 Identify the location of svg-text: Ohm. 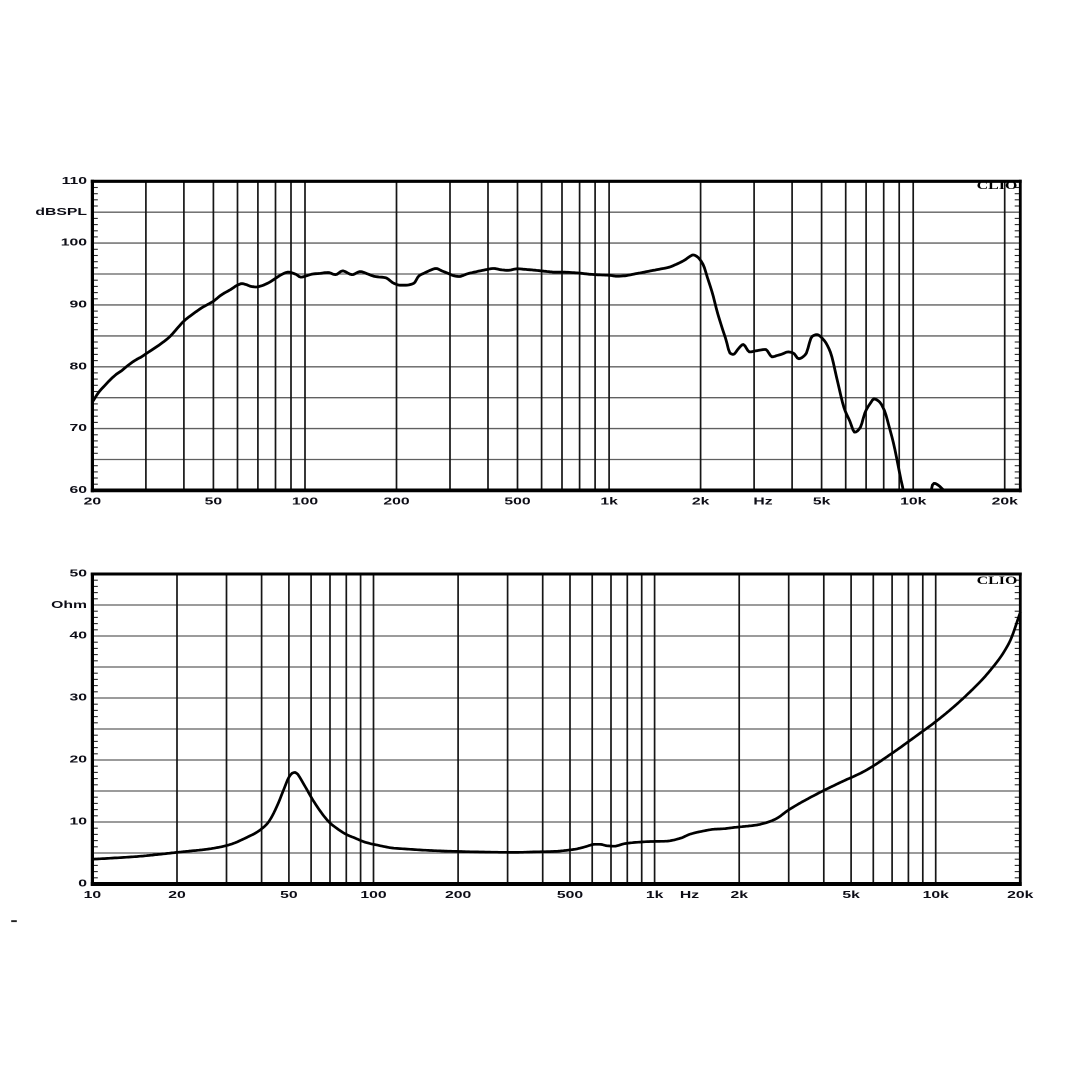
(69, 604).